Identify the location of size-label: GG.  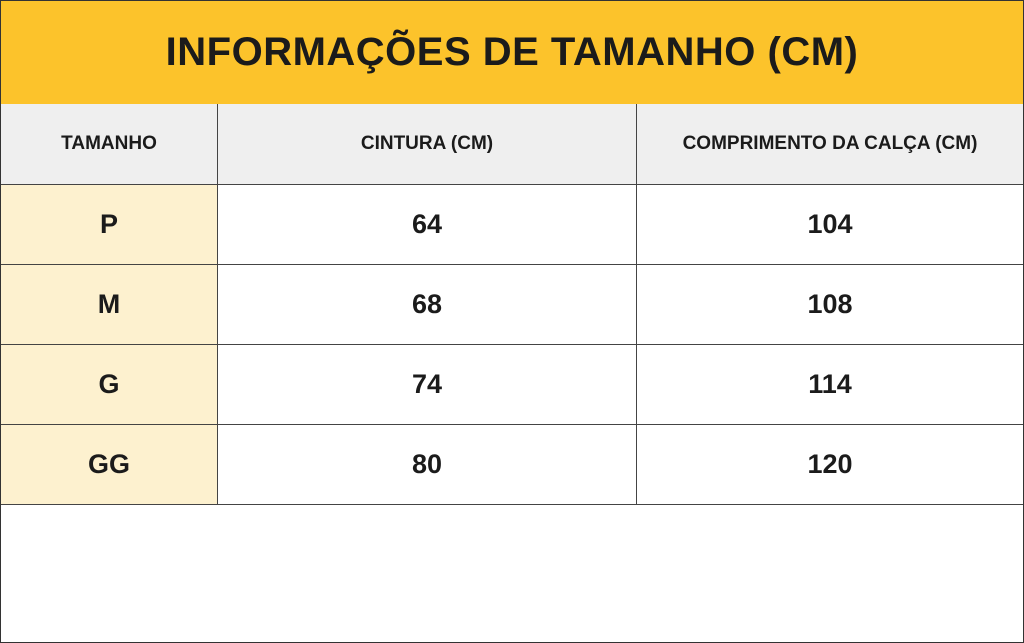
(109, 465).